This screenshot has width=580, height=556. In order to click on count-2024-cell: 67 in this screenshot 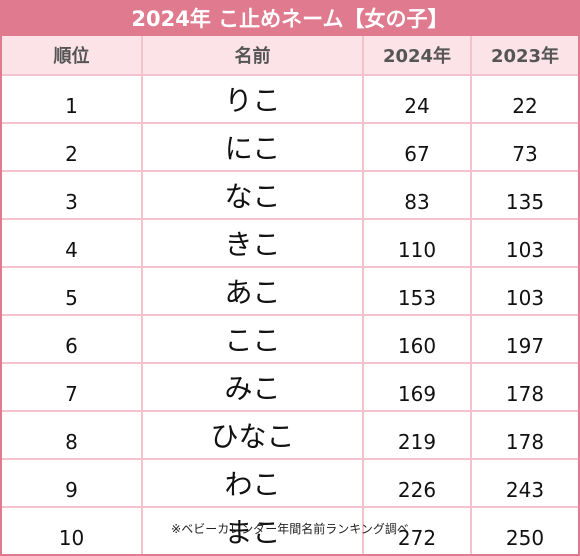, I will do `click(417, 147)`.